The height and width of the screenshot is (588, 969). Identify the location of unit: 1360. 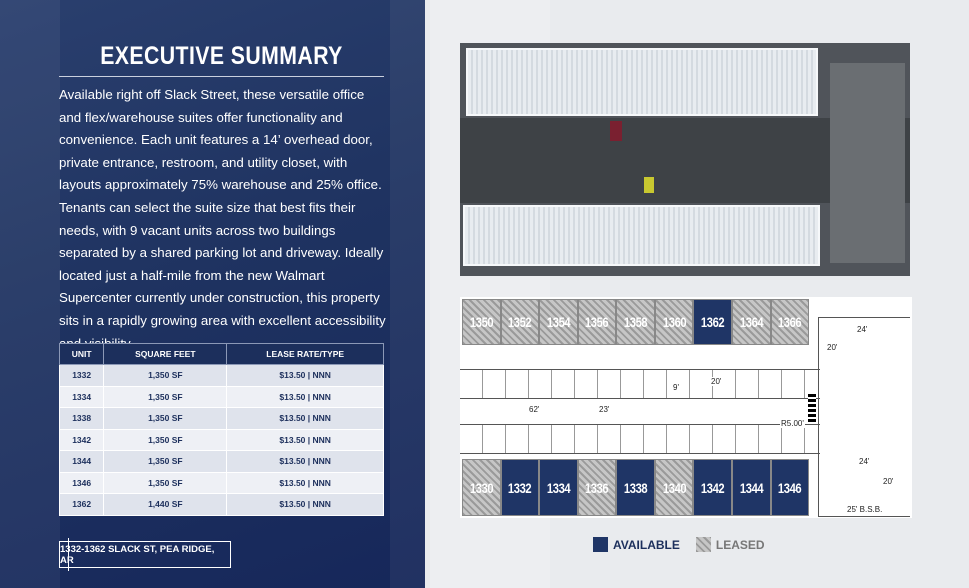
(674, 322).